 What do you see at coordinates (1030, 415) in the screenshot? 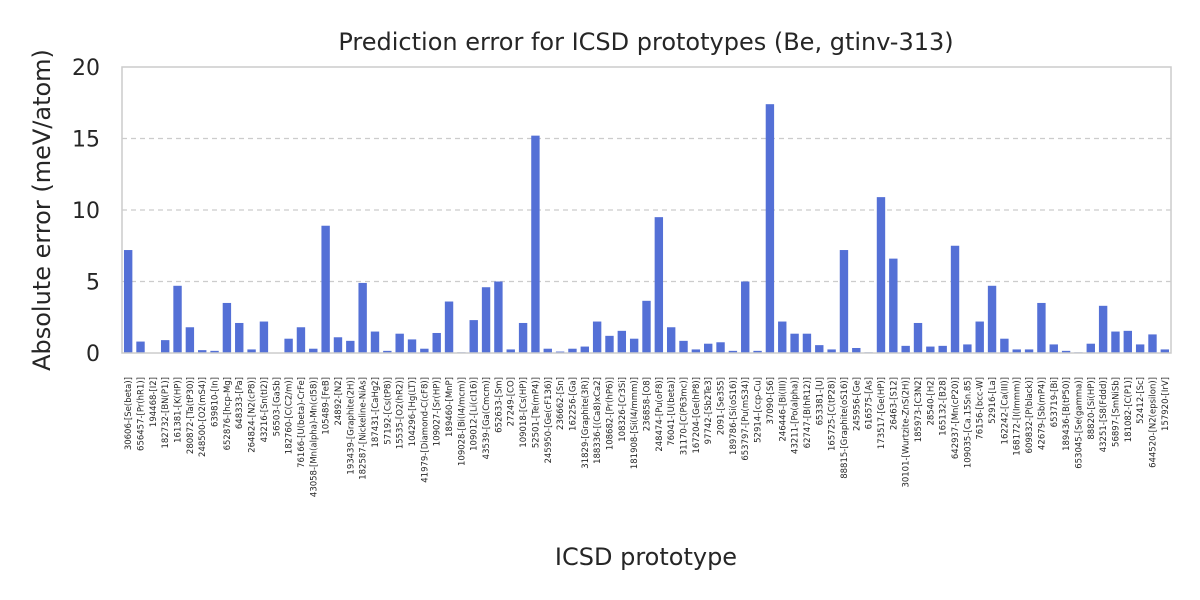
I see `x-tick-label: 609832-[P(black)]` at bounding box center [1030, 415].